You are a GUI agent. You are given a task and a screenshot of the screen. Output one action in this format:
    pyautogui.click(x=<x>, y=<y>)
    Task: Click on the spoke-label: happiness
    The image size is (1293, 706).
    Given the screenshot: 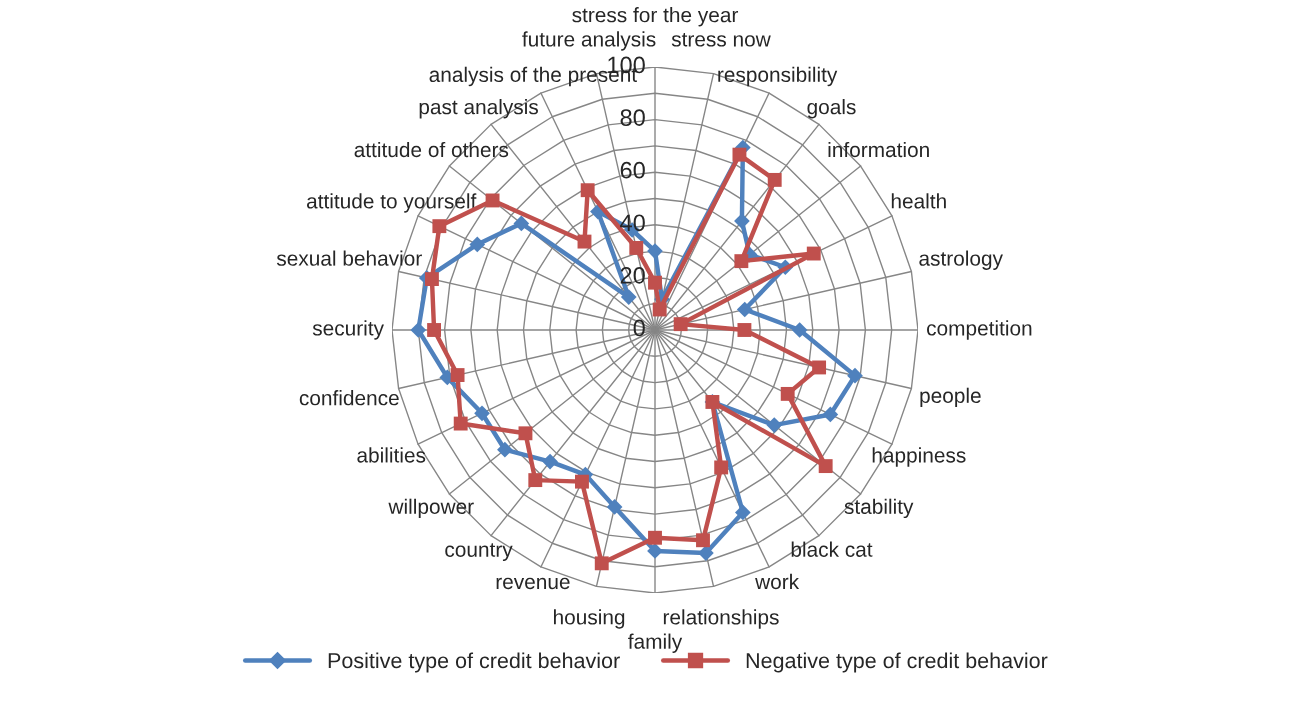 What is the action you would take?
    pyautogui.click(x=919, y=457)
    